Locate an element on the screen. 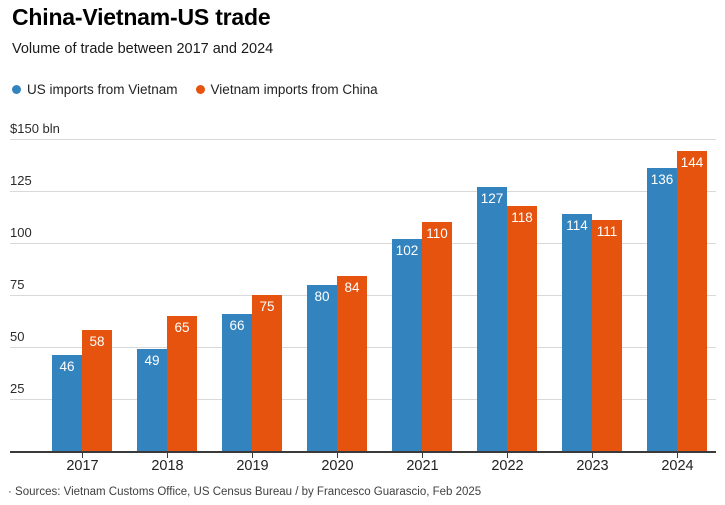  bar-value-label: 84 is located at coordinates (352, 287).